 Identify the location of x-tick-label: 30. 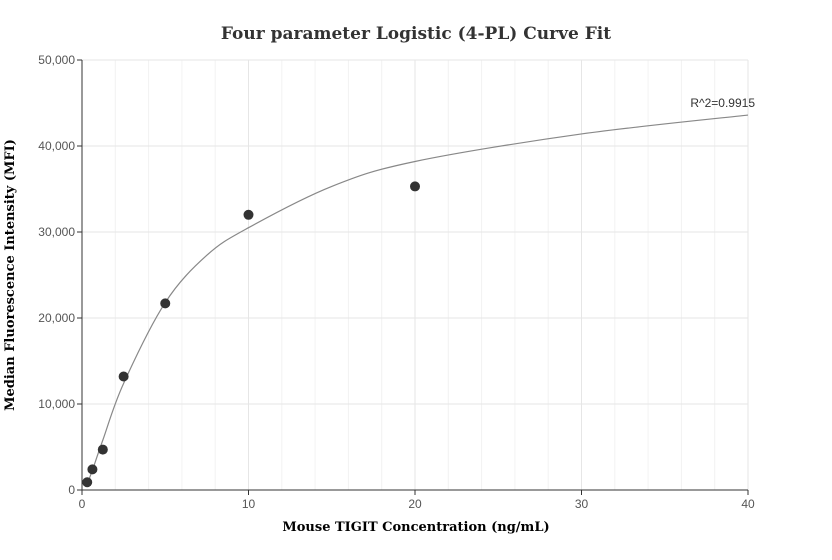
(582, 504).